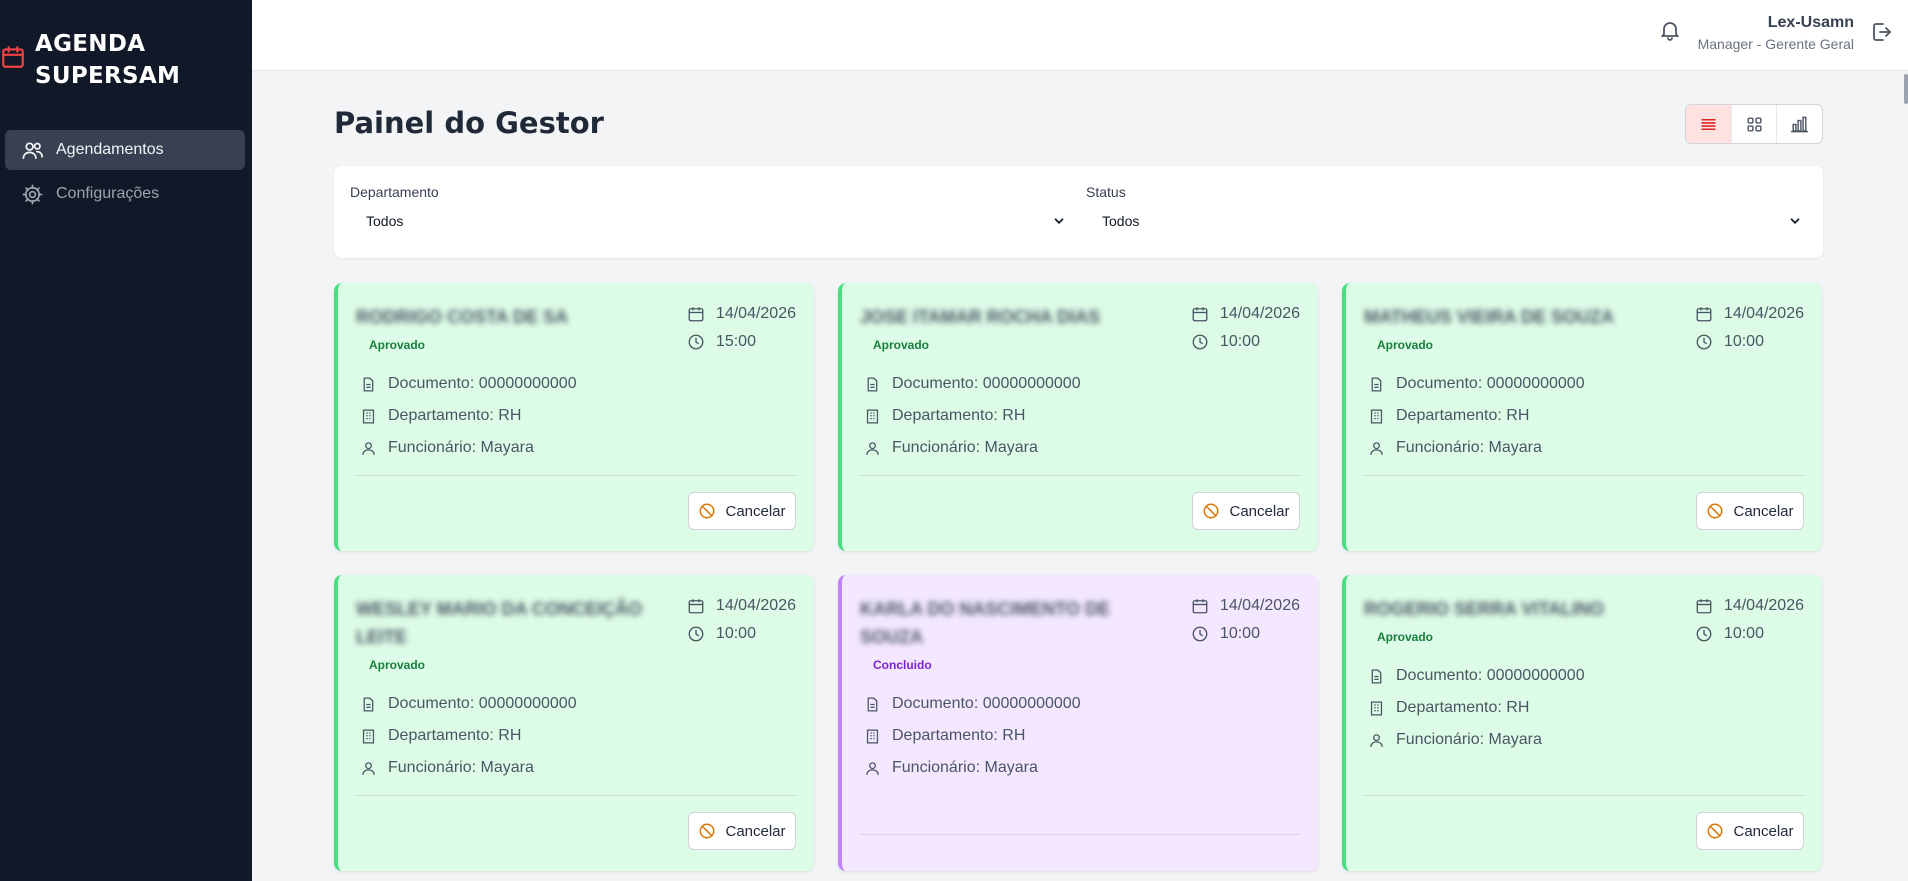 The height and width of the screenshot is (881, 1908). I want to click on filters-panel: Departamento Todos Status Todos, so click(1078, 212).